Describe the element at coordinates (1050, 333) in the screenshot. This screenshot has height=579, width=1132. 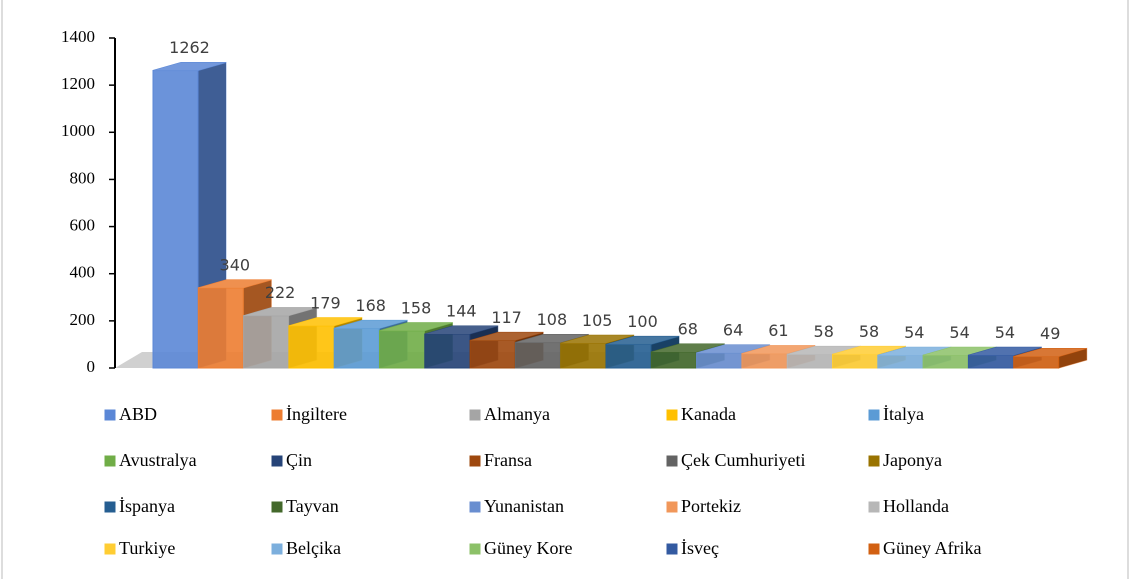
I see `value-label: 49` at that location.